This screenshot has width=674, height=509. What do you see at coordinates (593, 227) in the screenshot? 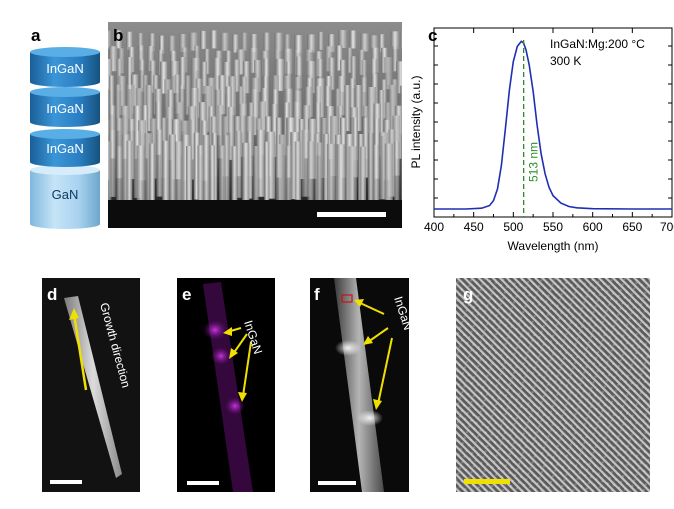
I see `x-tick-label: 600` at bounding box center [593, 227].